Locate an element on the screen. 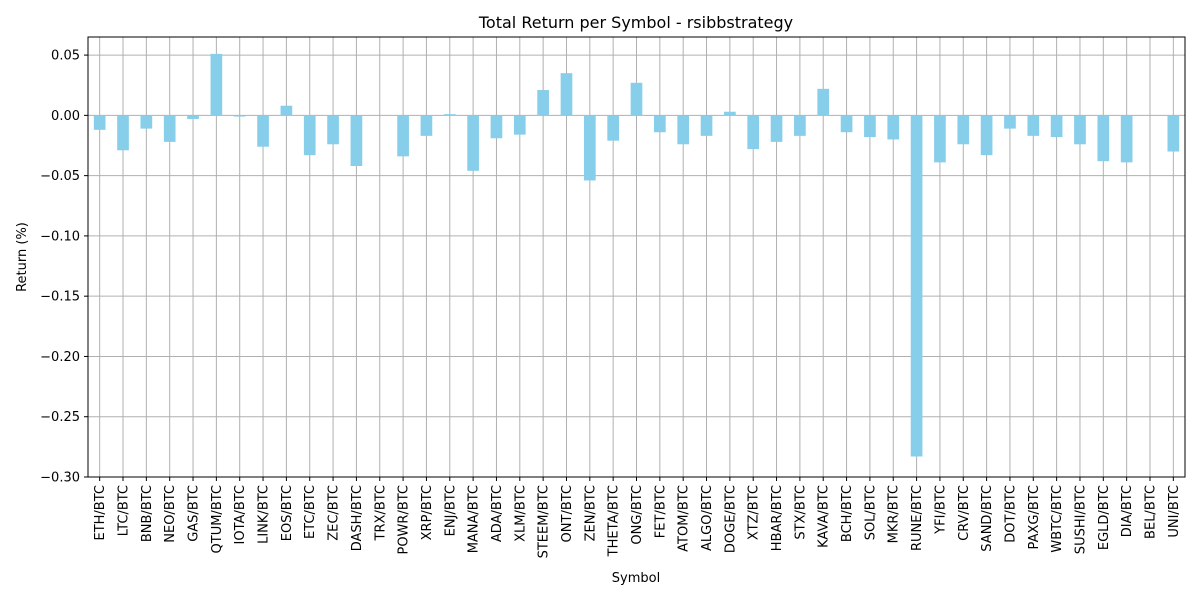  x-tick-label: DOT/BTC is located at coordinates (1010, 514).